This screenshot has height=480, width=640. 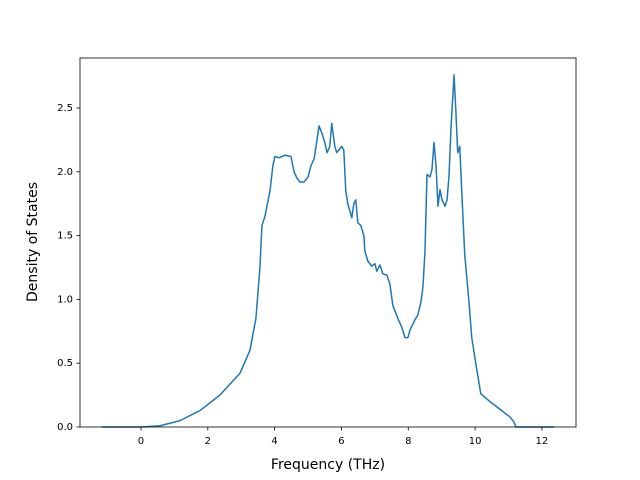 I want to click on y-tick-label: 0.5, so click(x=65, y=363).